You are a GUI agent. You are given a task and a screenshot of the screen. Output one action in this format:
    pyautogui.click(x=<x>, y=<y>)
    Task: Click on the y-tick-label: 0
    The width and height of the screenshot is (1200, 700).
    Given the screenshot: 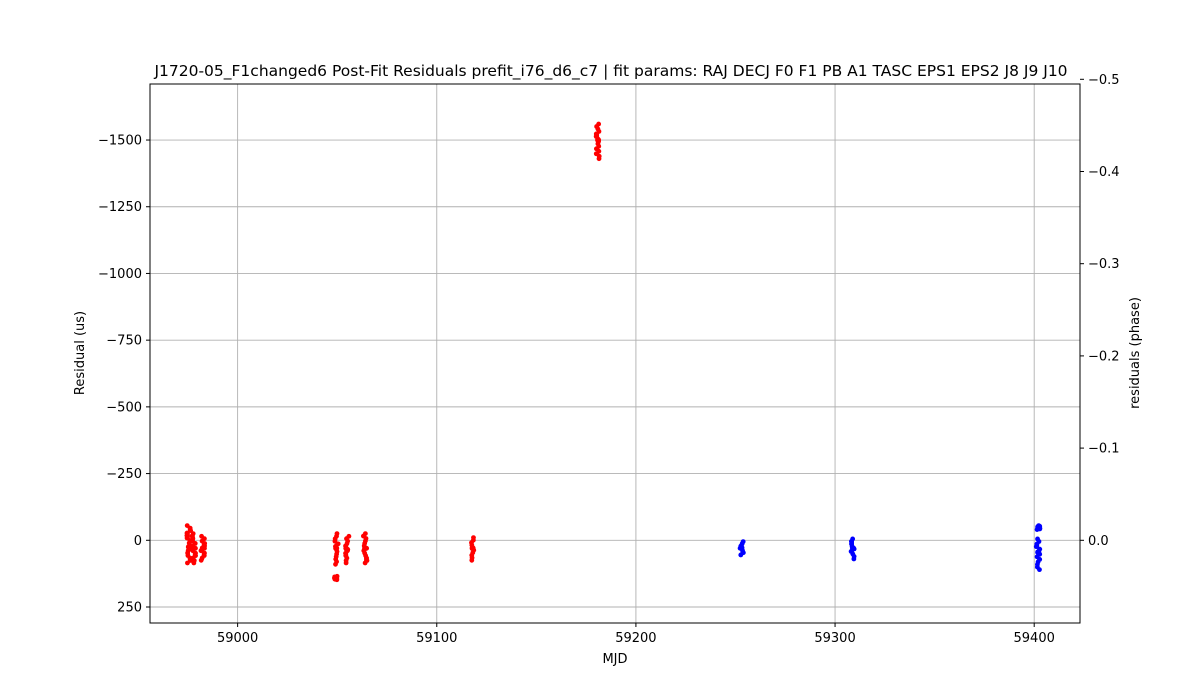 What is the action you would take?
    pyautogui.click(x=138, y=541)
    